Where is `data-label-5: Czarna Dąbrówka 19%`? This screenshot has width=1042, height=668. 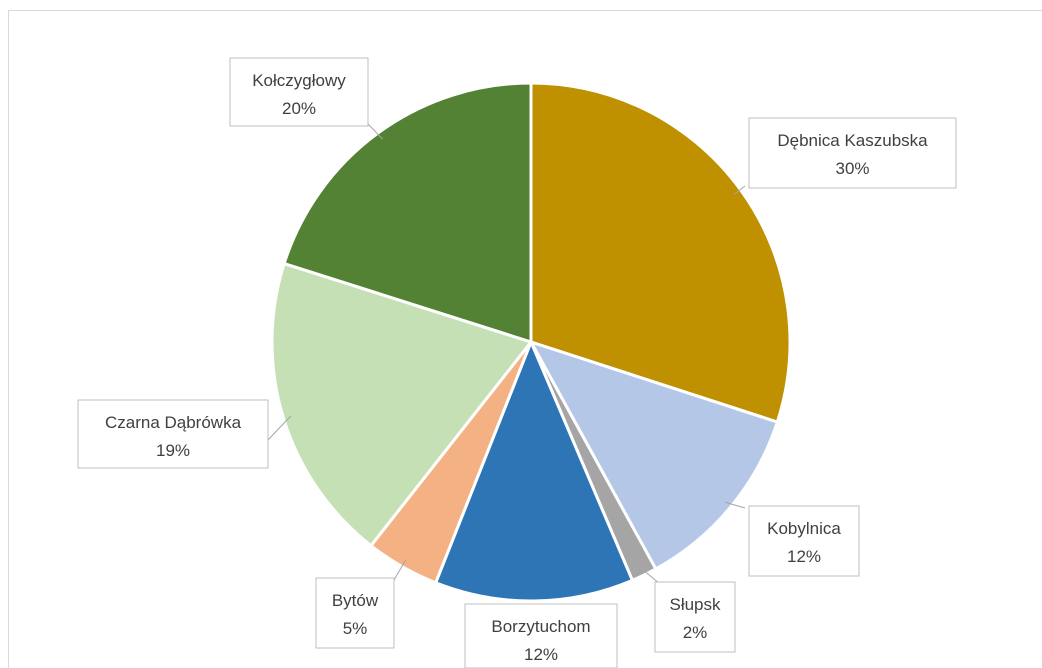 data-label-5: Czarna Dąbrówka 19% is located at coordinates (173, 434).